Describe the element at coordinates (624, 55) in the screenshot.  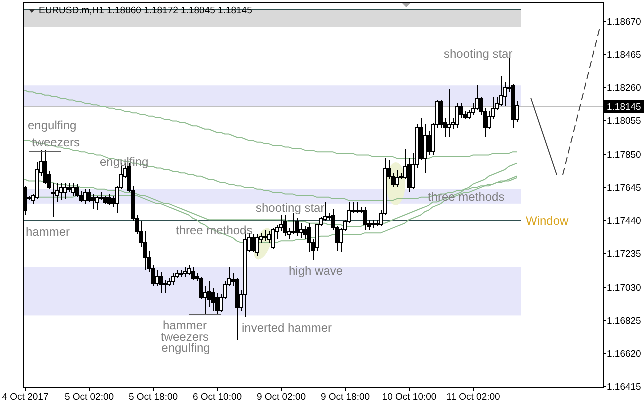
I see `y-tick-label: 1.18465` at that location.